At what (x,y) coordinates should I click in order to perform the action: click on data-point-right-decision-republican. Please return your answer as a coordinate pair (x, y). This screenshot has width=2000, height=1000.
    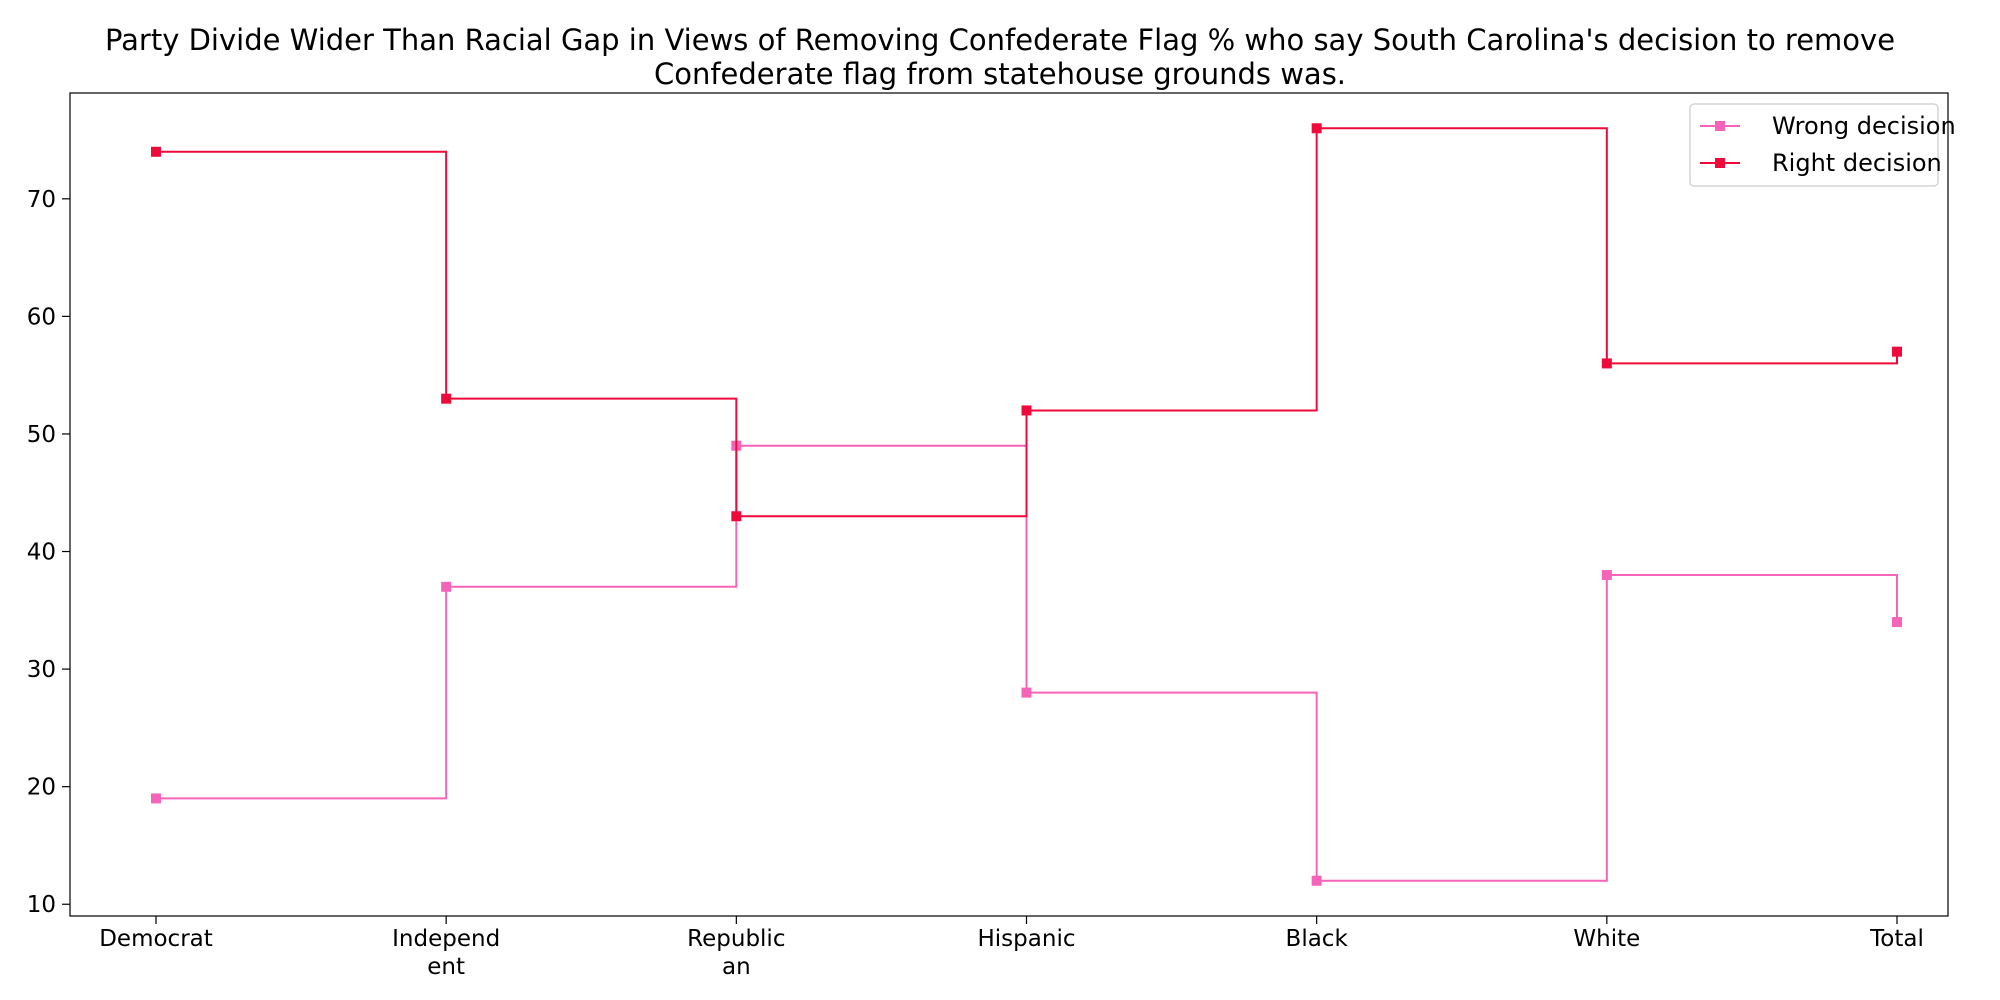
    Looking at the image, I should click on (736, 516).